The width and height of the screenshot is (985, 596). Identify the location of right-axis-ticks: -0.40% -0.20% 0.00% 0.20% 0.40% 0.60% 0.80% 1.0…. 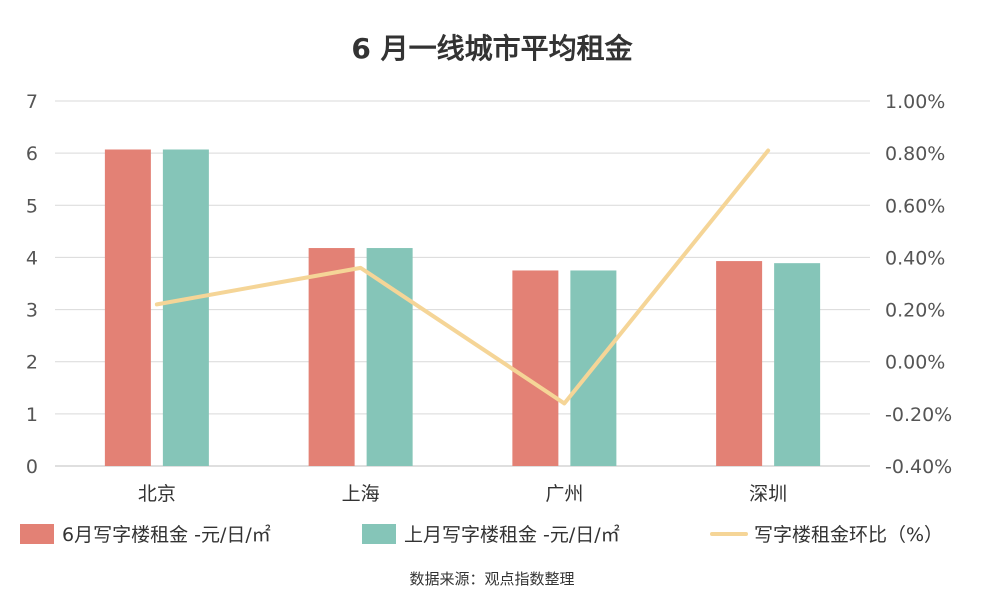
(918, 284).